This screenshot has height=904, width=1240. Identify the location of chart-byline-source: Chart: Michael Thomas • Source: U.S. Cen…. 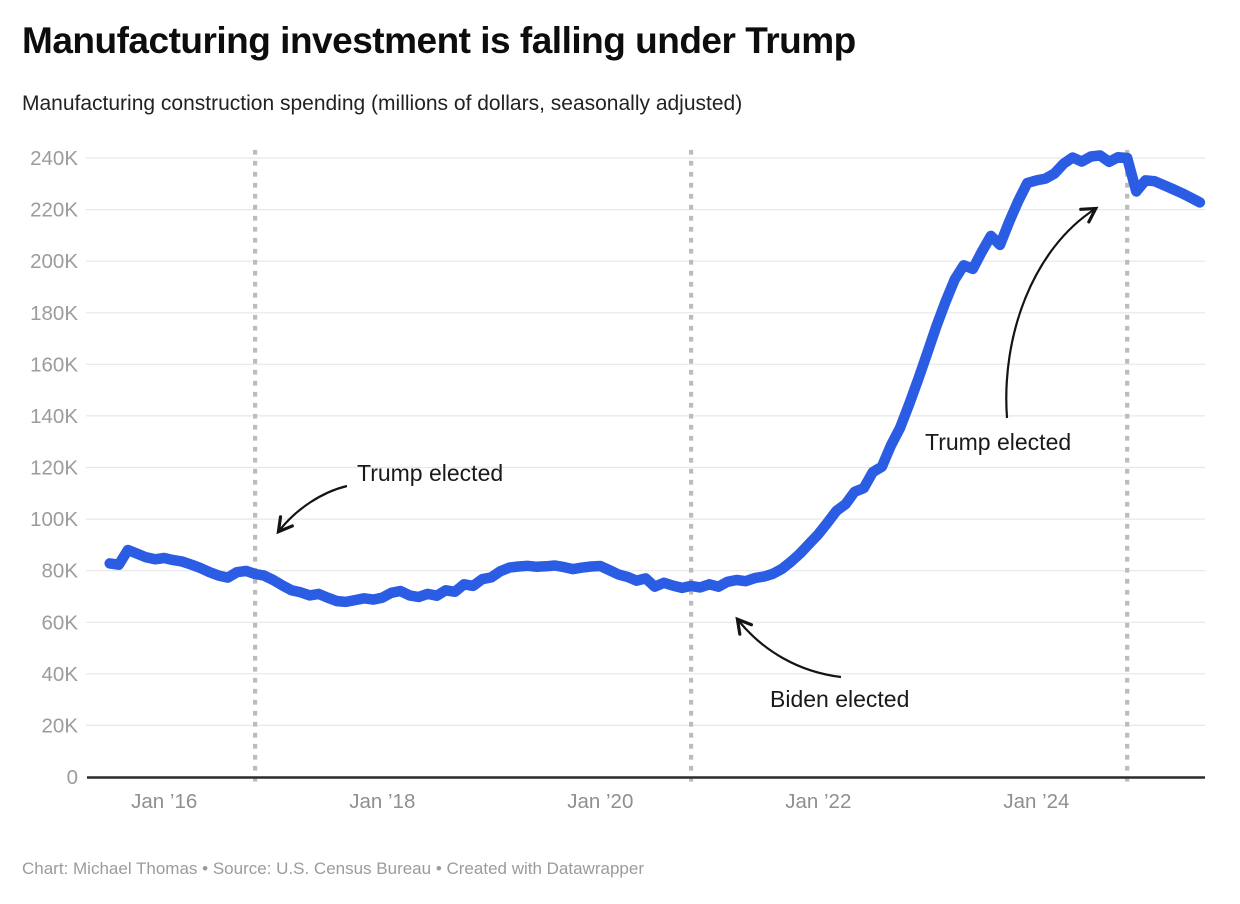
(333, 868).